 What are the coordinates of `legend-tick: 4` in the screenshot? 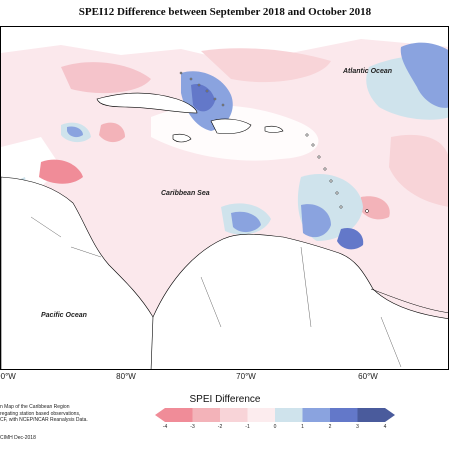 It's located at (385, 427).